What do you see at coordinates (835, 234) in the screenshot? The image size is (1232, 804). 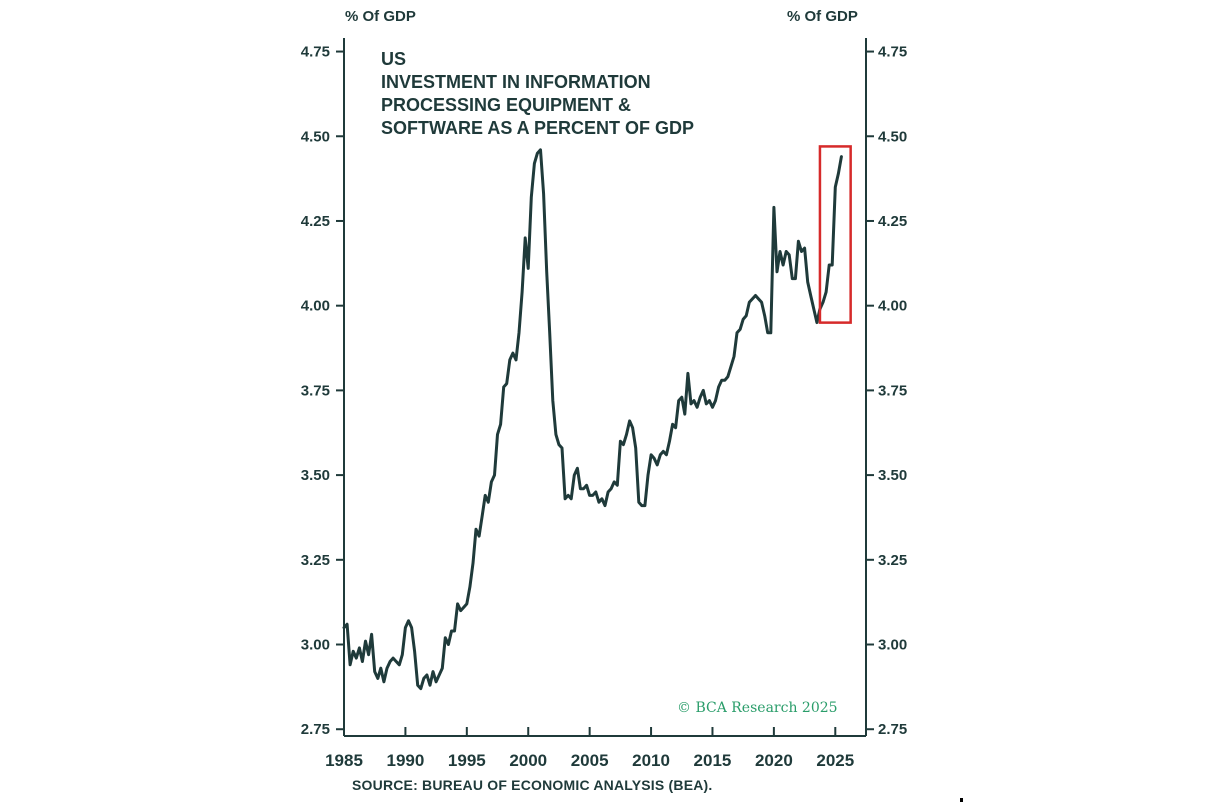 I see `highlight-box` at bounding box center [835, 234].